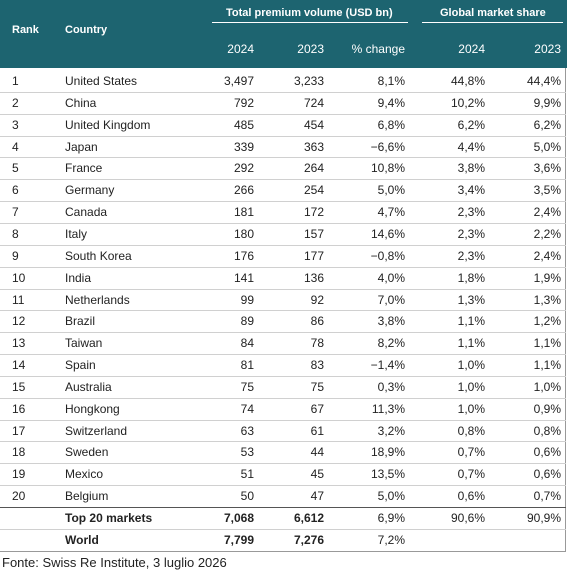 This screenshot has height=577, width=572. What do you see at coordinates (247, 299) in the screenshot?
I see `value-cell: 99` at bounding box center [247, 299].